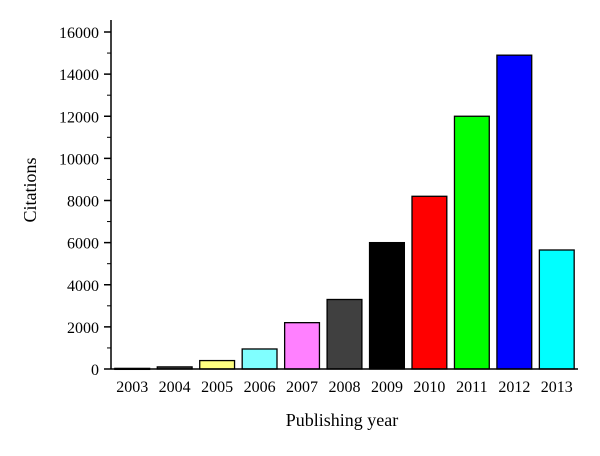 This screenshot has width=600, height=456. I want to click on y-tick-label: 8000, so click(83, 202).